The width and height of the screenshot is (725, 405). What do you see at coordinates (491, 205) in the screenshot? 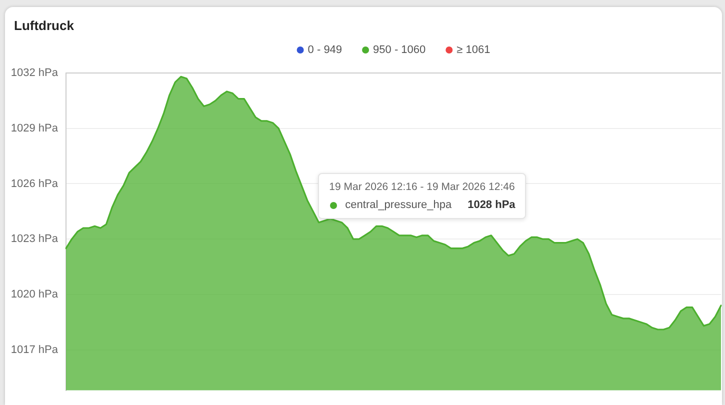
I see `annotation: 1028 hPa` at bounding box center [491, 205].